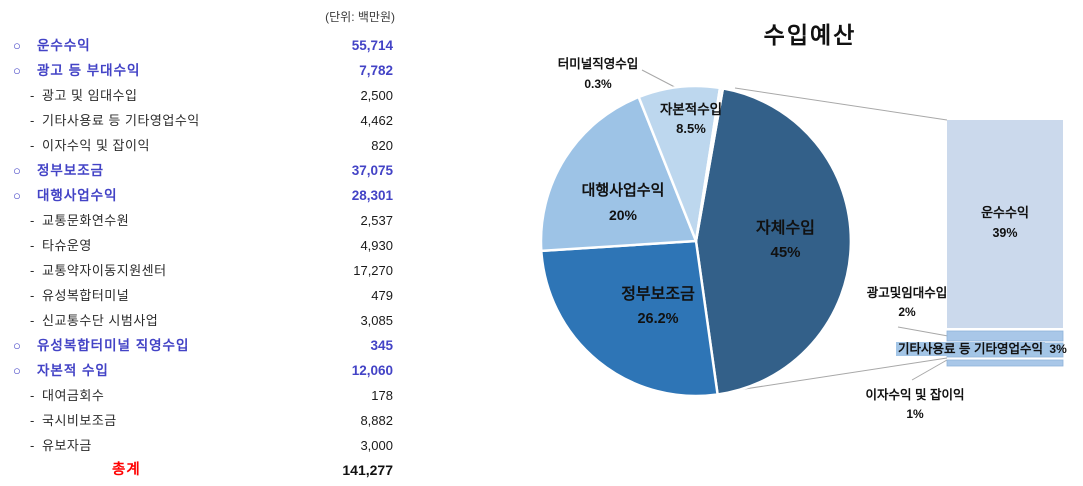 This screenshot has width=1083, height=486. What do you see at coordinates (785, 228) in the screenshot?
I see `slice-label: 자체수입` at bounding box center [785, 228].